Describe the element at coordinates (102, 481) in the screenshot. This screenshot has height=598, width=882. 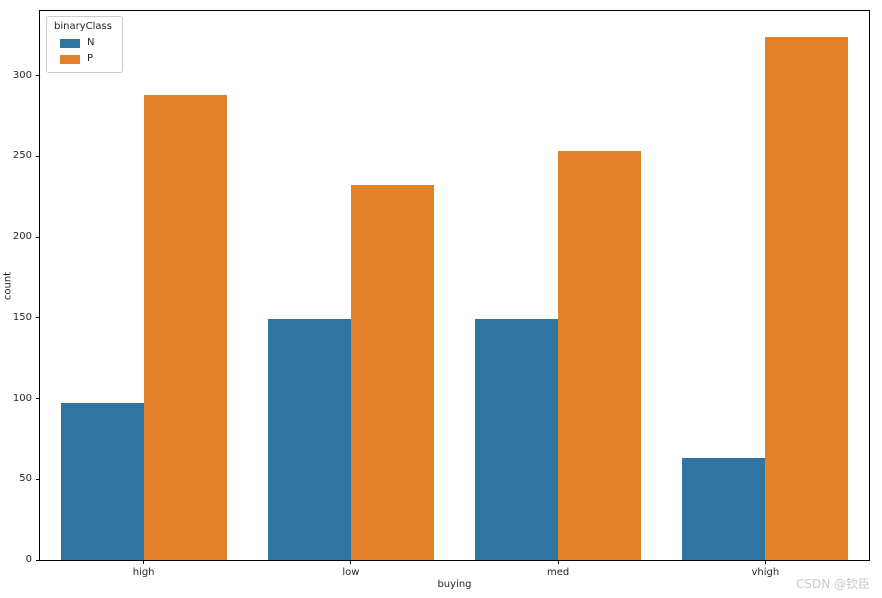
I see `bar-N-high` at that location.